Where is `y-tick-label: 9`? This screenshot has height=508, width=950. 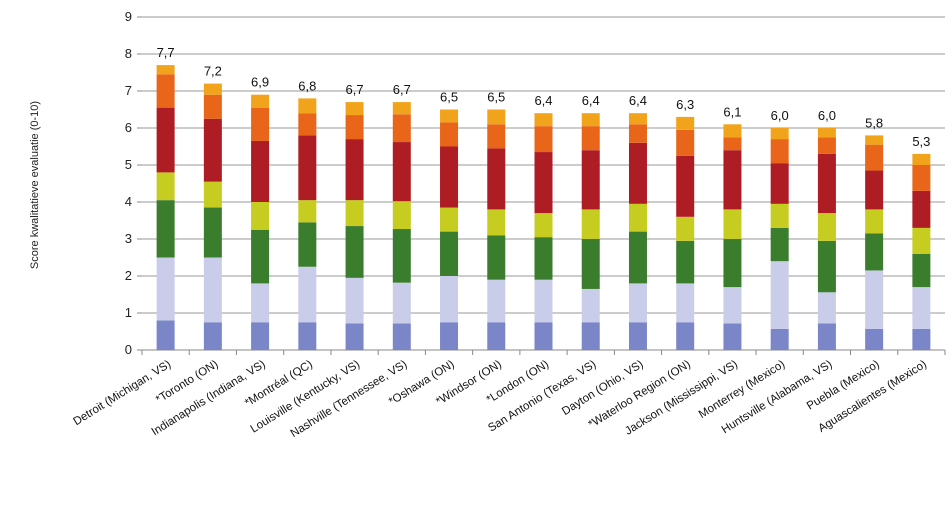
y-tick-label: 9 is located at coordinates (128, 16).